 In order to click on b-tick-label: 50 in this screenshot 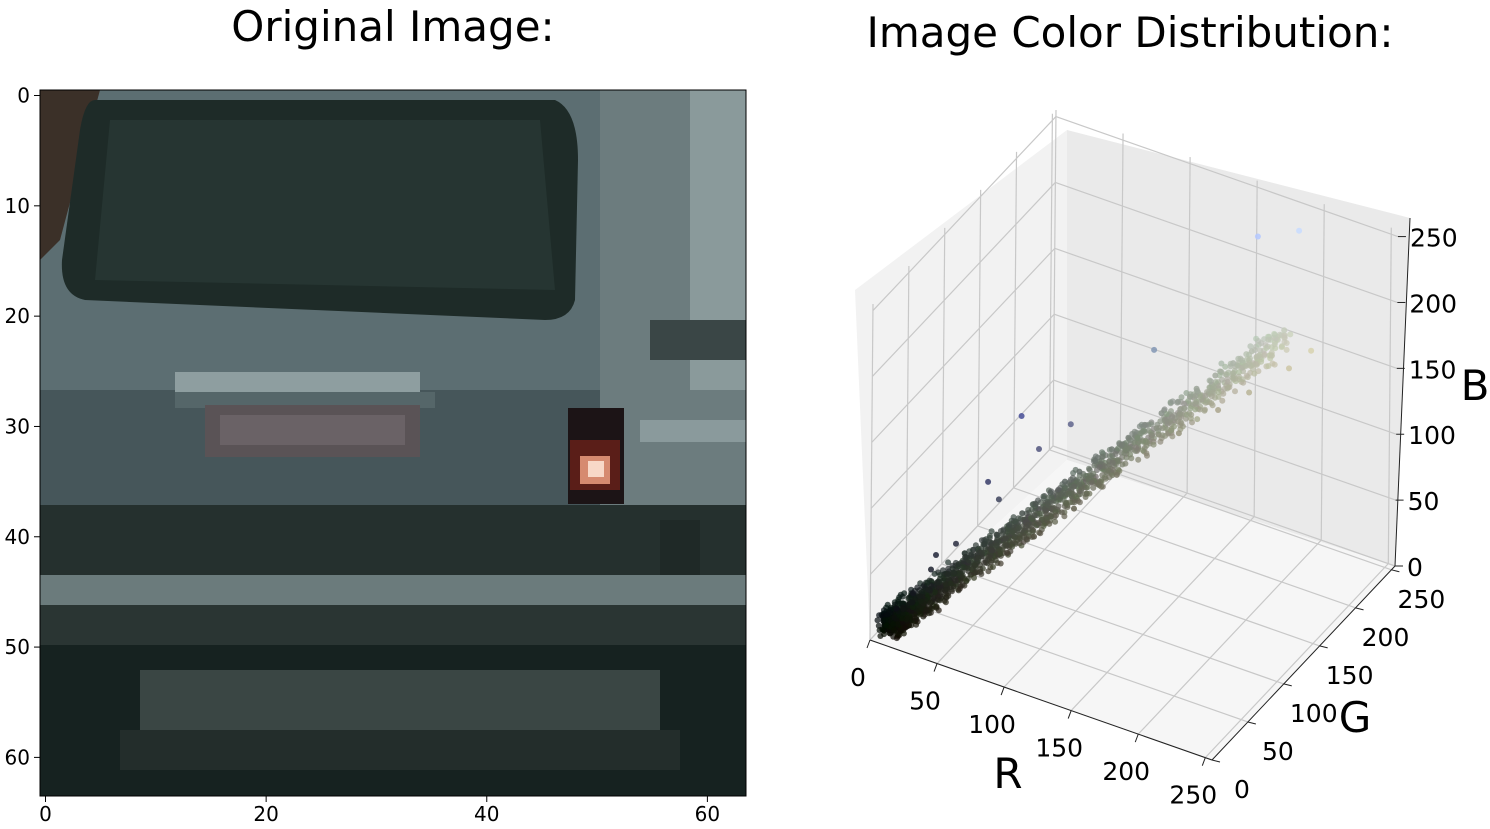, I will do `click(1424, 501)`.